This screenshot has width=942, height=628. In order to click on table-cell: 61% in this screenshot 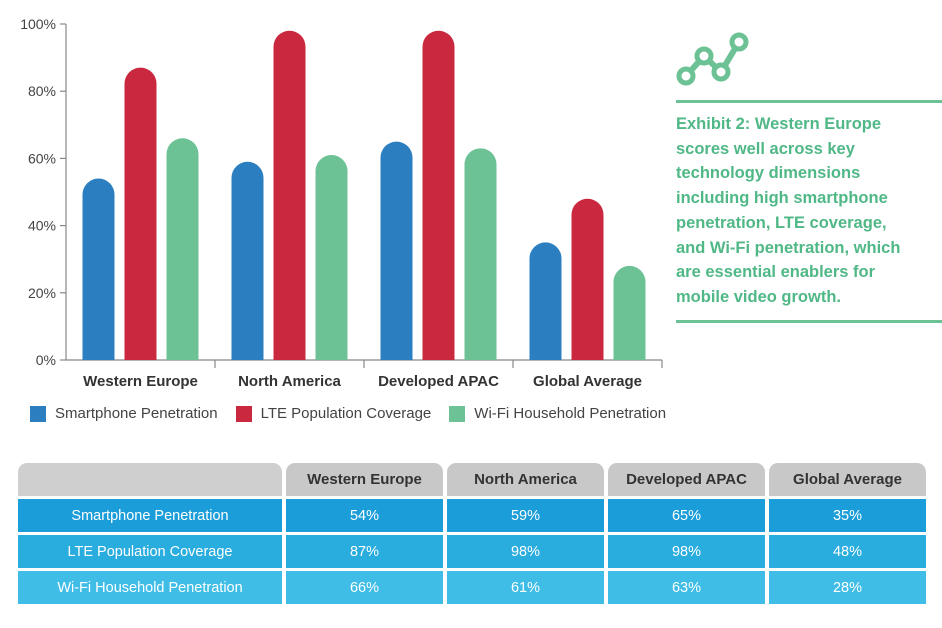, I will do `click(525, 587)`.